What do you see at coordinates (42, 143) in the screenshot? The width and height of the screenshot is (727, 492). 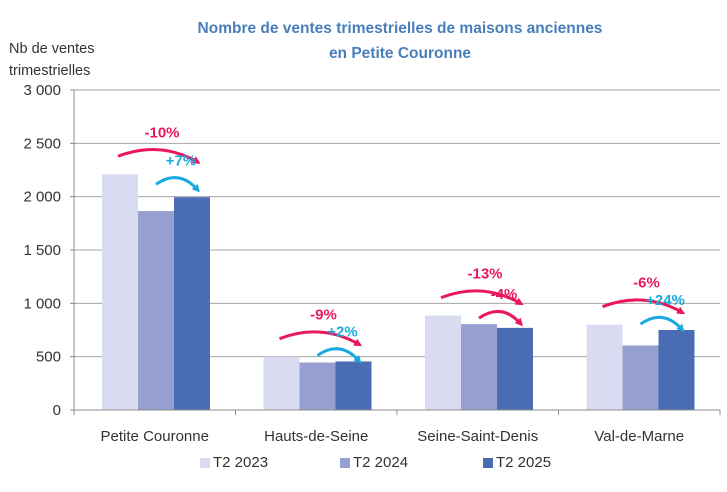 I see `y-tick-label: 2 500` at bounding box center [42, 143].